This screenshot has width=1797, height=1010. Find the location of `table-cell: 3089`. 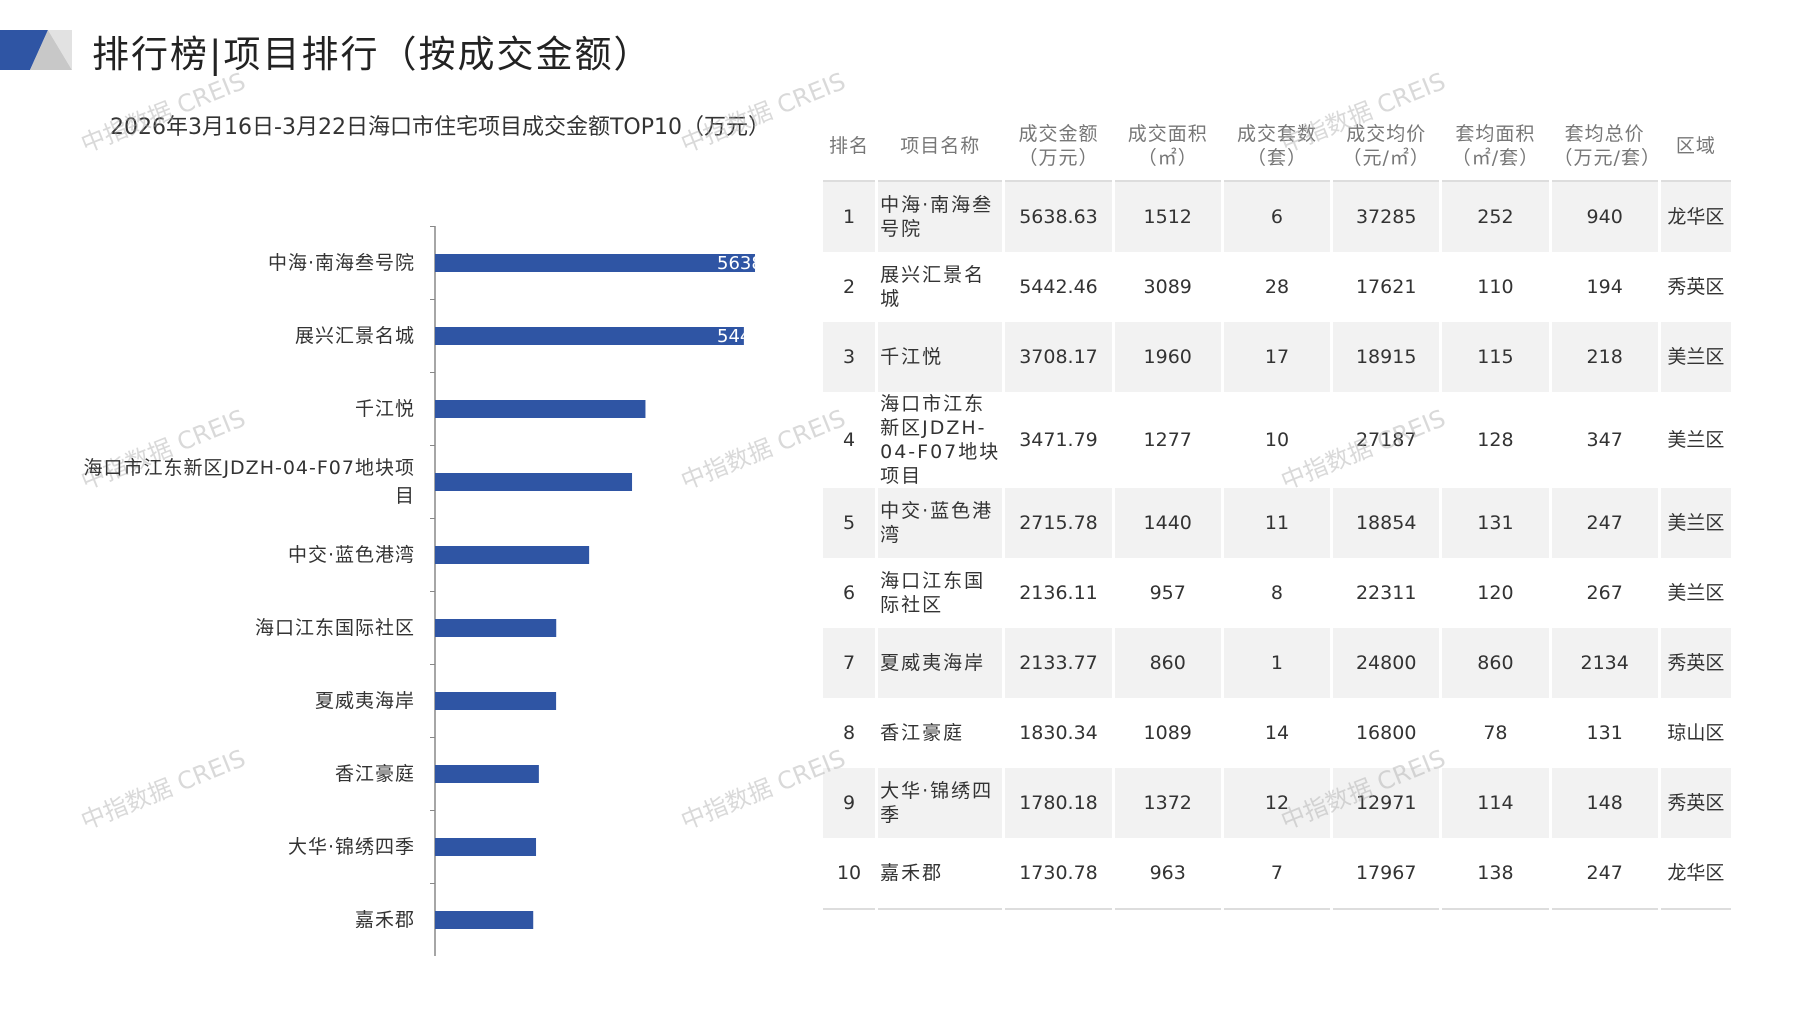

table-cell: 3089 is located at coordinates (1167, 287).